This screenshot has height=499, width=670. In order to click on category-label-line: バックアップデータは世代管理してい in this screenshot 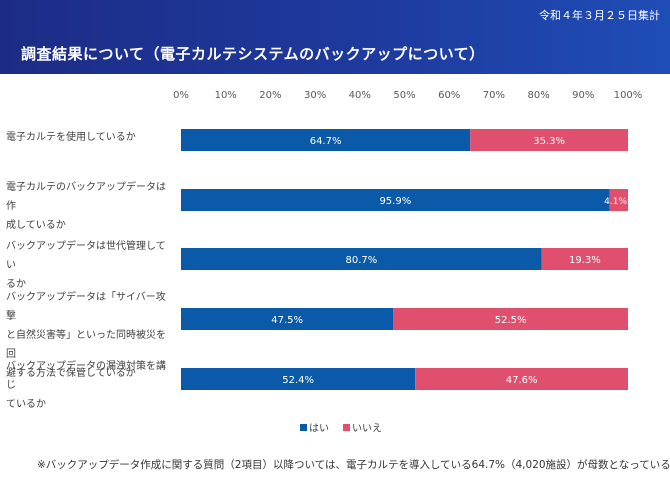, I will do `click(86, 256)`.